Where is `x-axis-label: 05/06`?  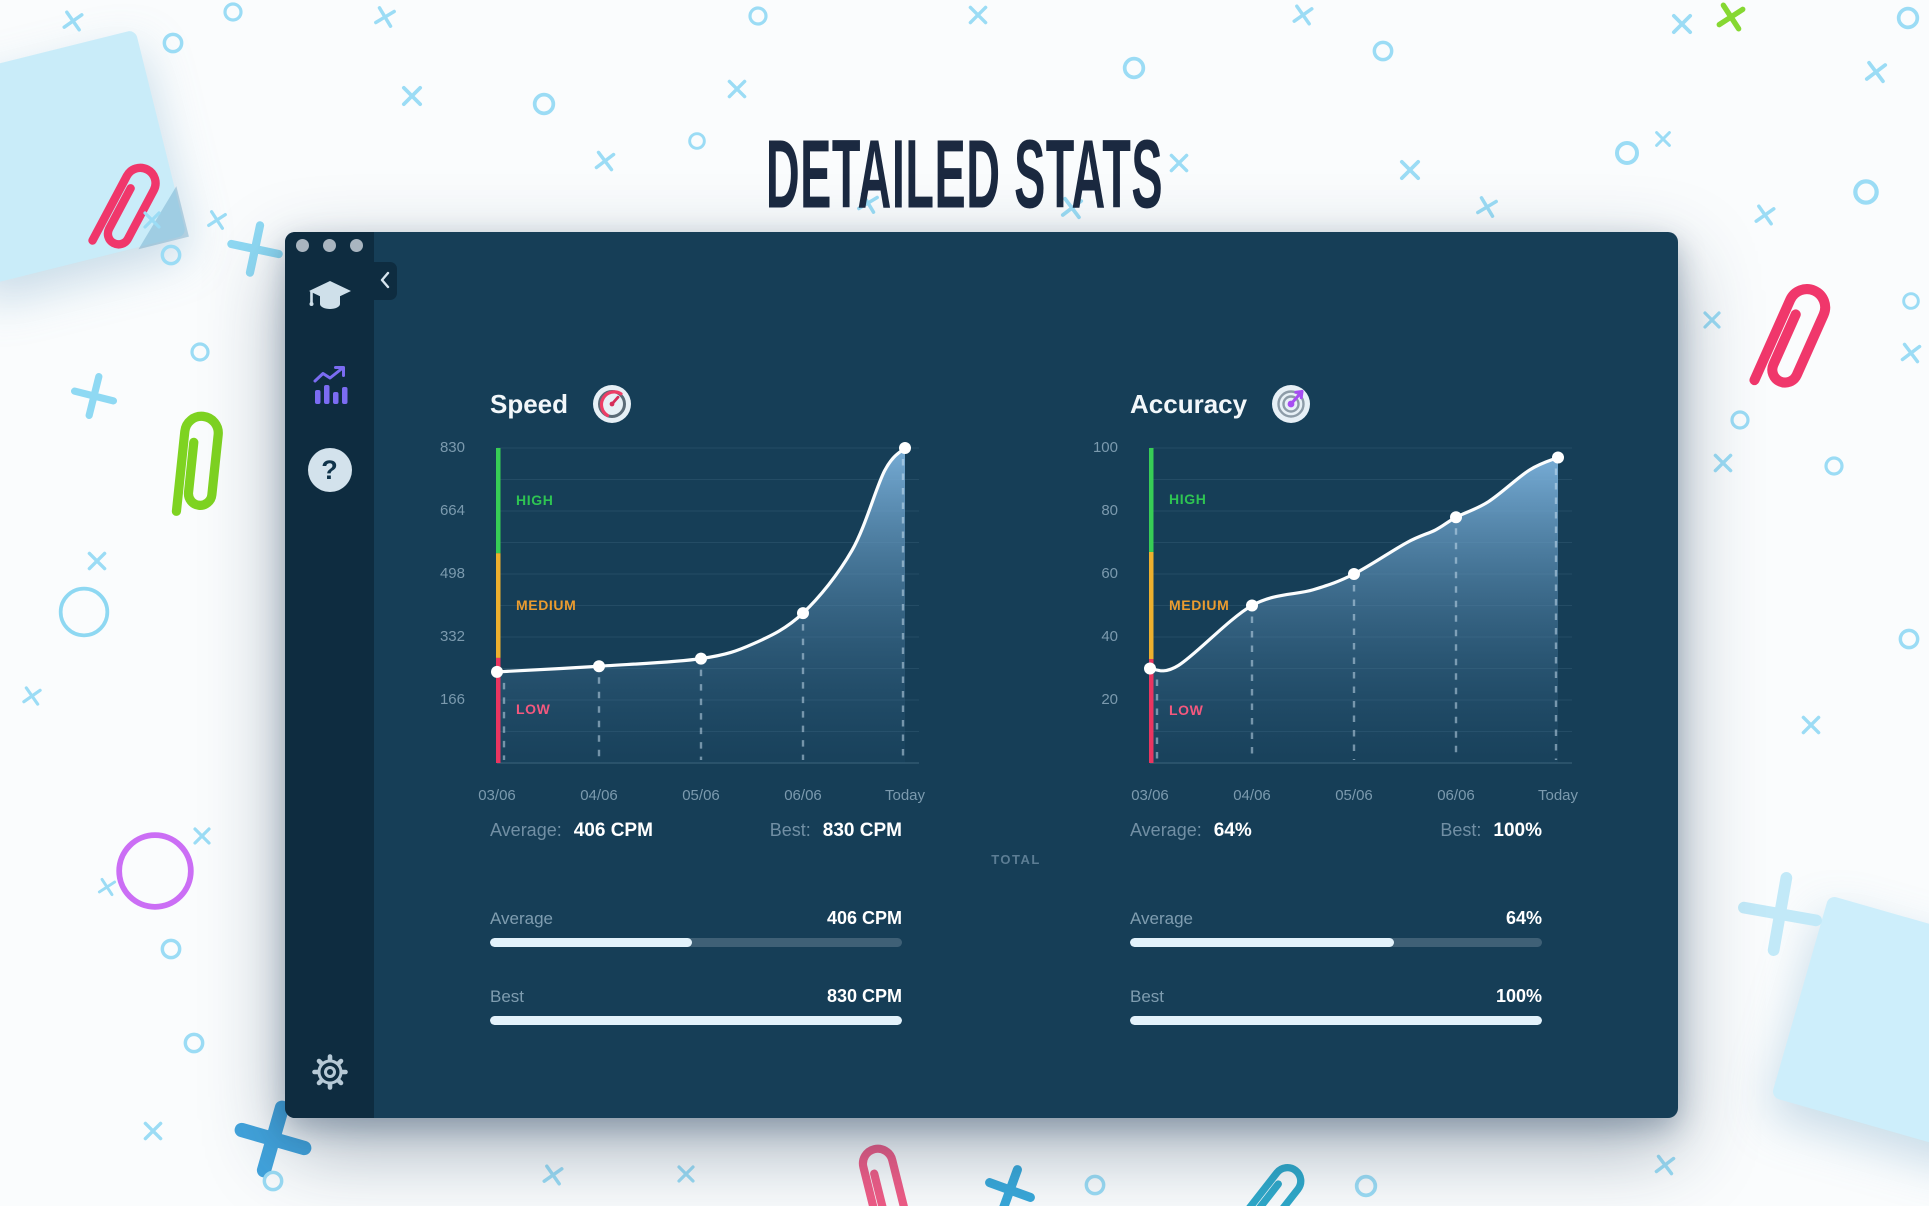 x-axis-label: 05/06 is located at coordinates (701, 795).